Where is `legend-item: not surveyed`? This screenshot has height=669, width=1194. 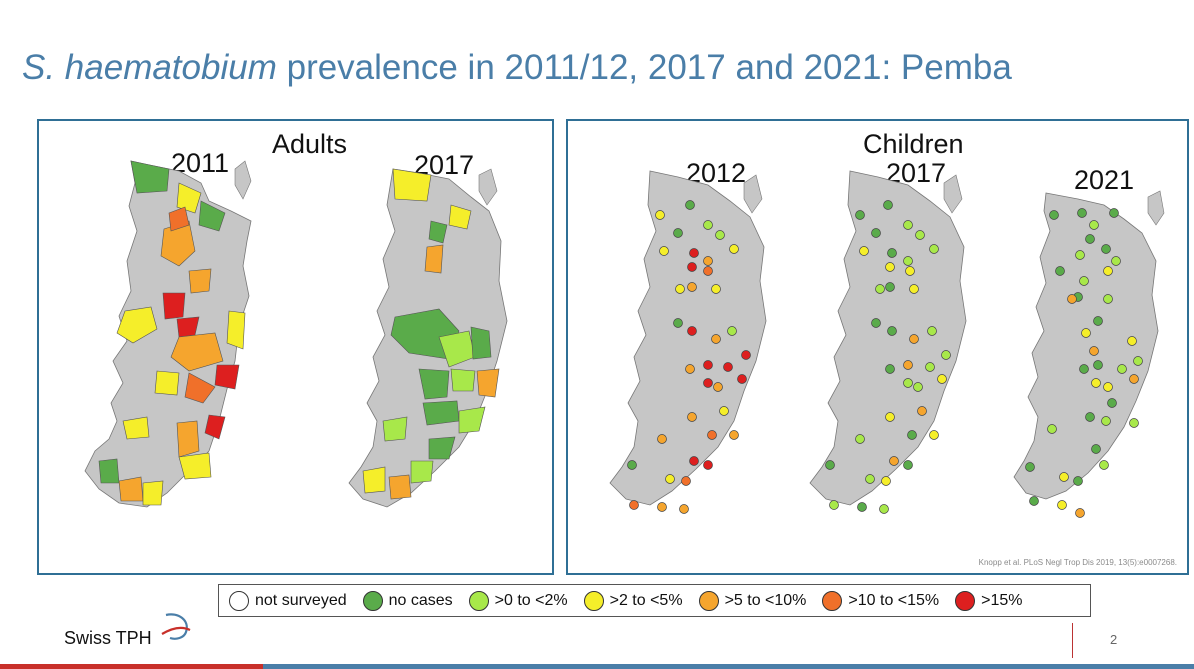 legend-item: not surveyed is located at coordinates (288, 600).